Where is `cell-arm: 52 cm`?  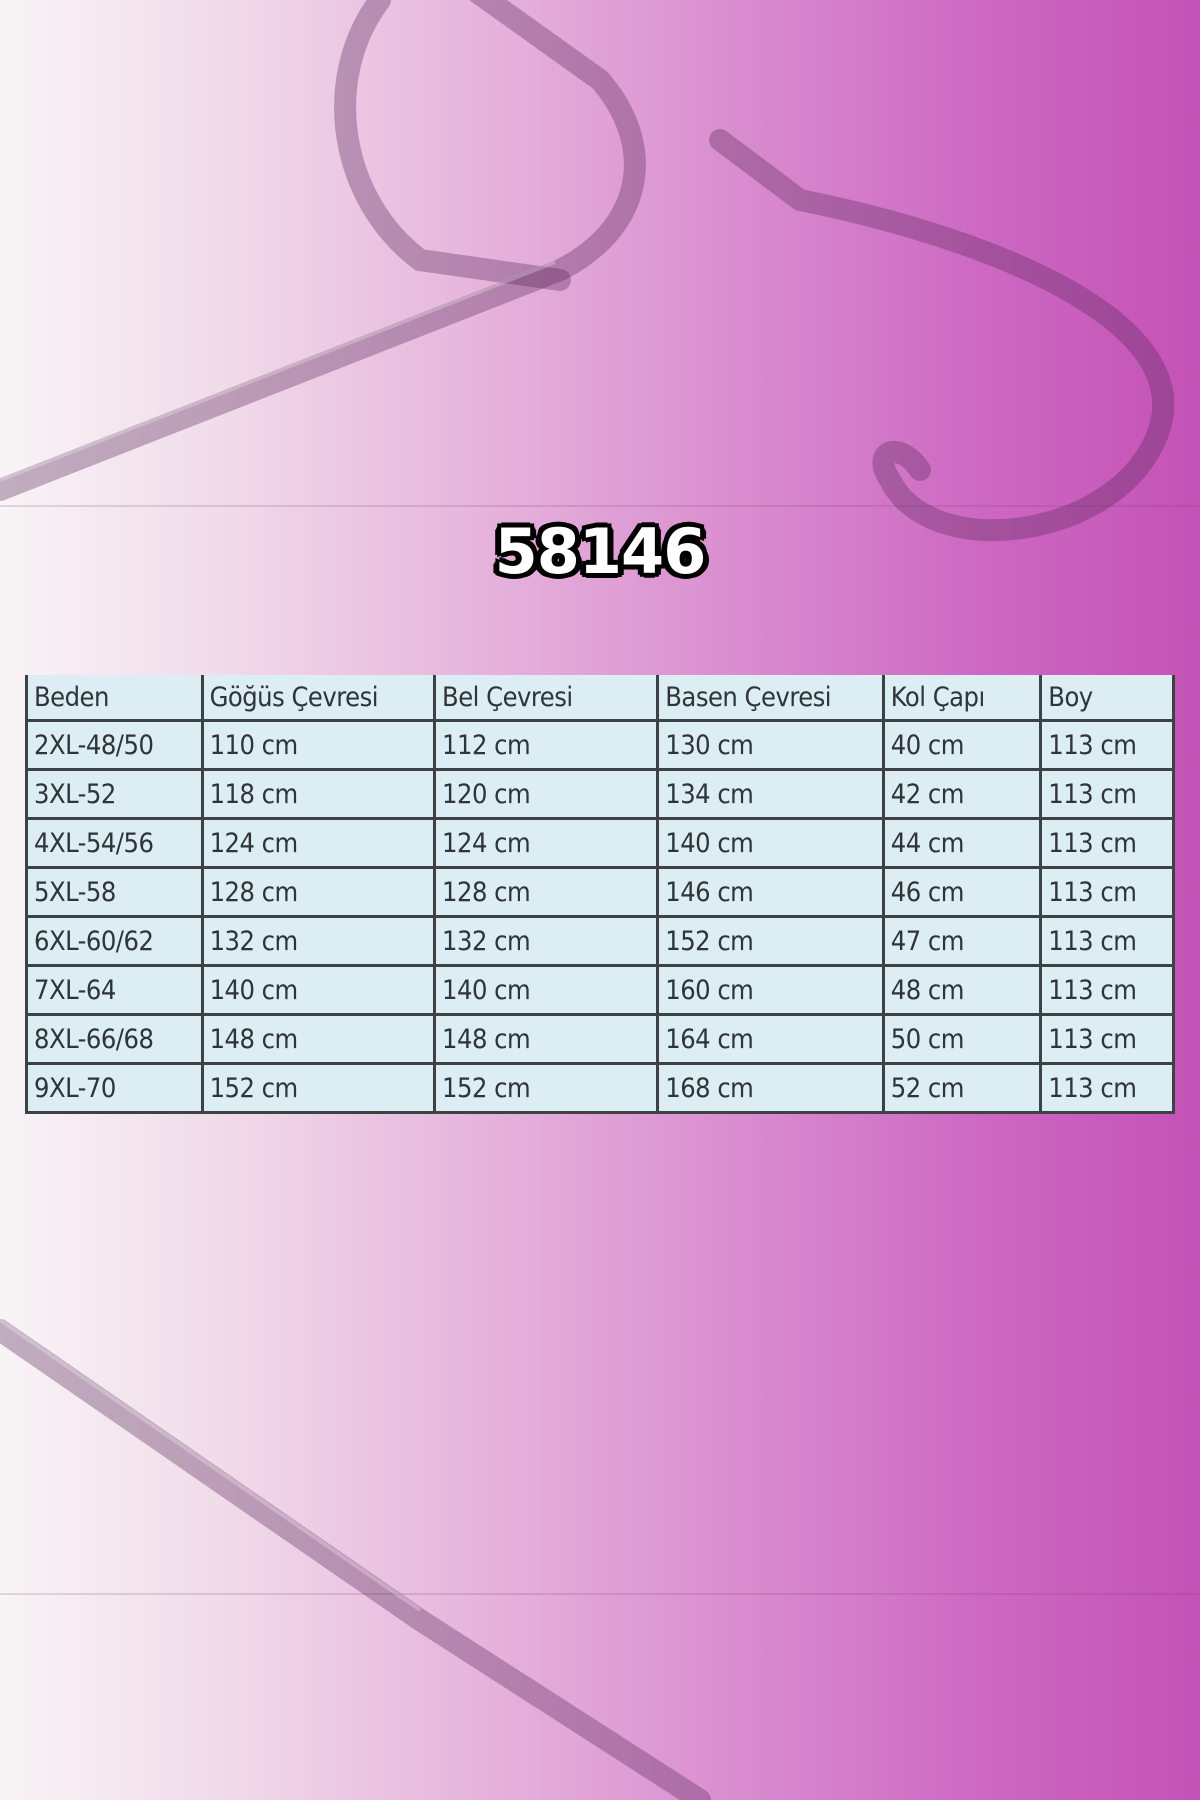
cell-arm: 52 cm is located at coordinates (963, 1088).